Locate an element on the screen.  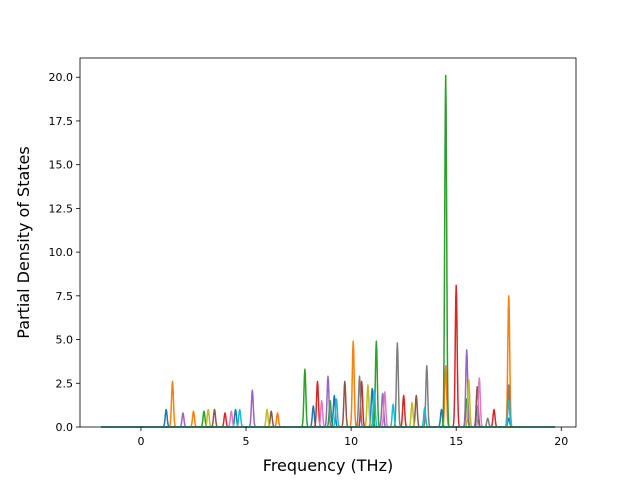
y-axis-ticks: 0.0 2.5 5.0 7.5 10.0 12.5 15.0 17.5 20.0 is located at coordinates (64, 252).